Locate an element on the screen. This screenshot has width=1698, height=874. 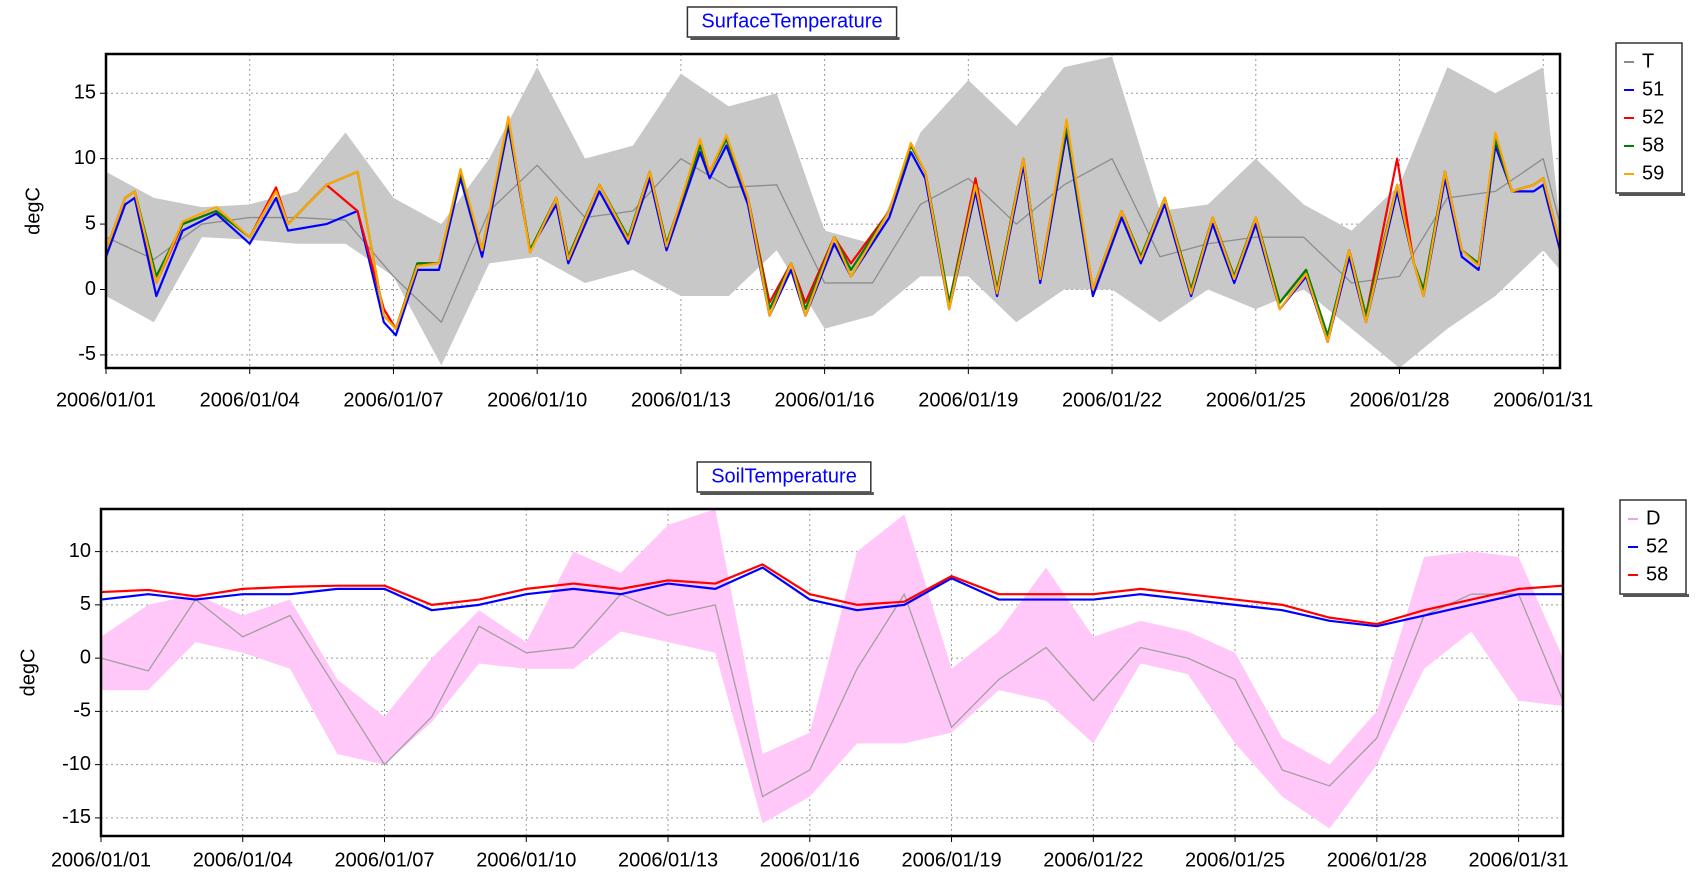
y-tick-label: -10 is located at coordinates (76, 764).